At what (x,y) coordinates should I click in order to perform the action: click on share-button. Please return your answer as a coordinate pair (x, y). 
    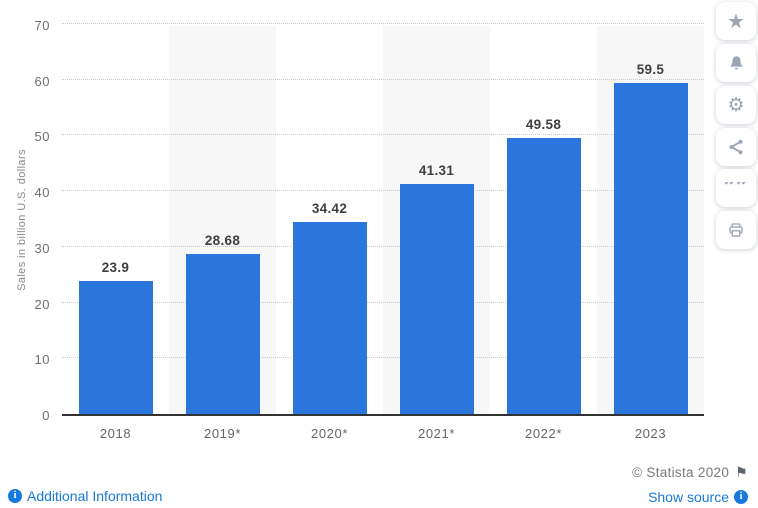
    Looking at the image, I should click on (736, 147).